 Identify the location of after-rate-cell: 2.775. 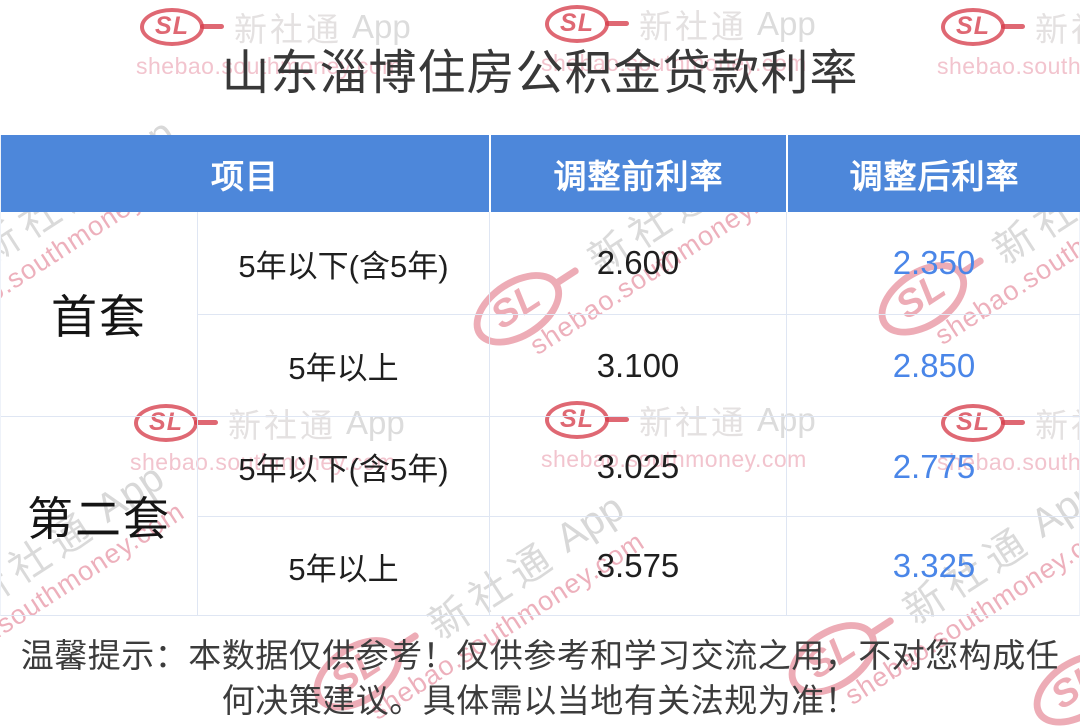
(933, 467).